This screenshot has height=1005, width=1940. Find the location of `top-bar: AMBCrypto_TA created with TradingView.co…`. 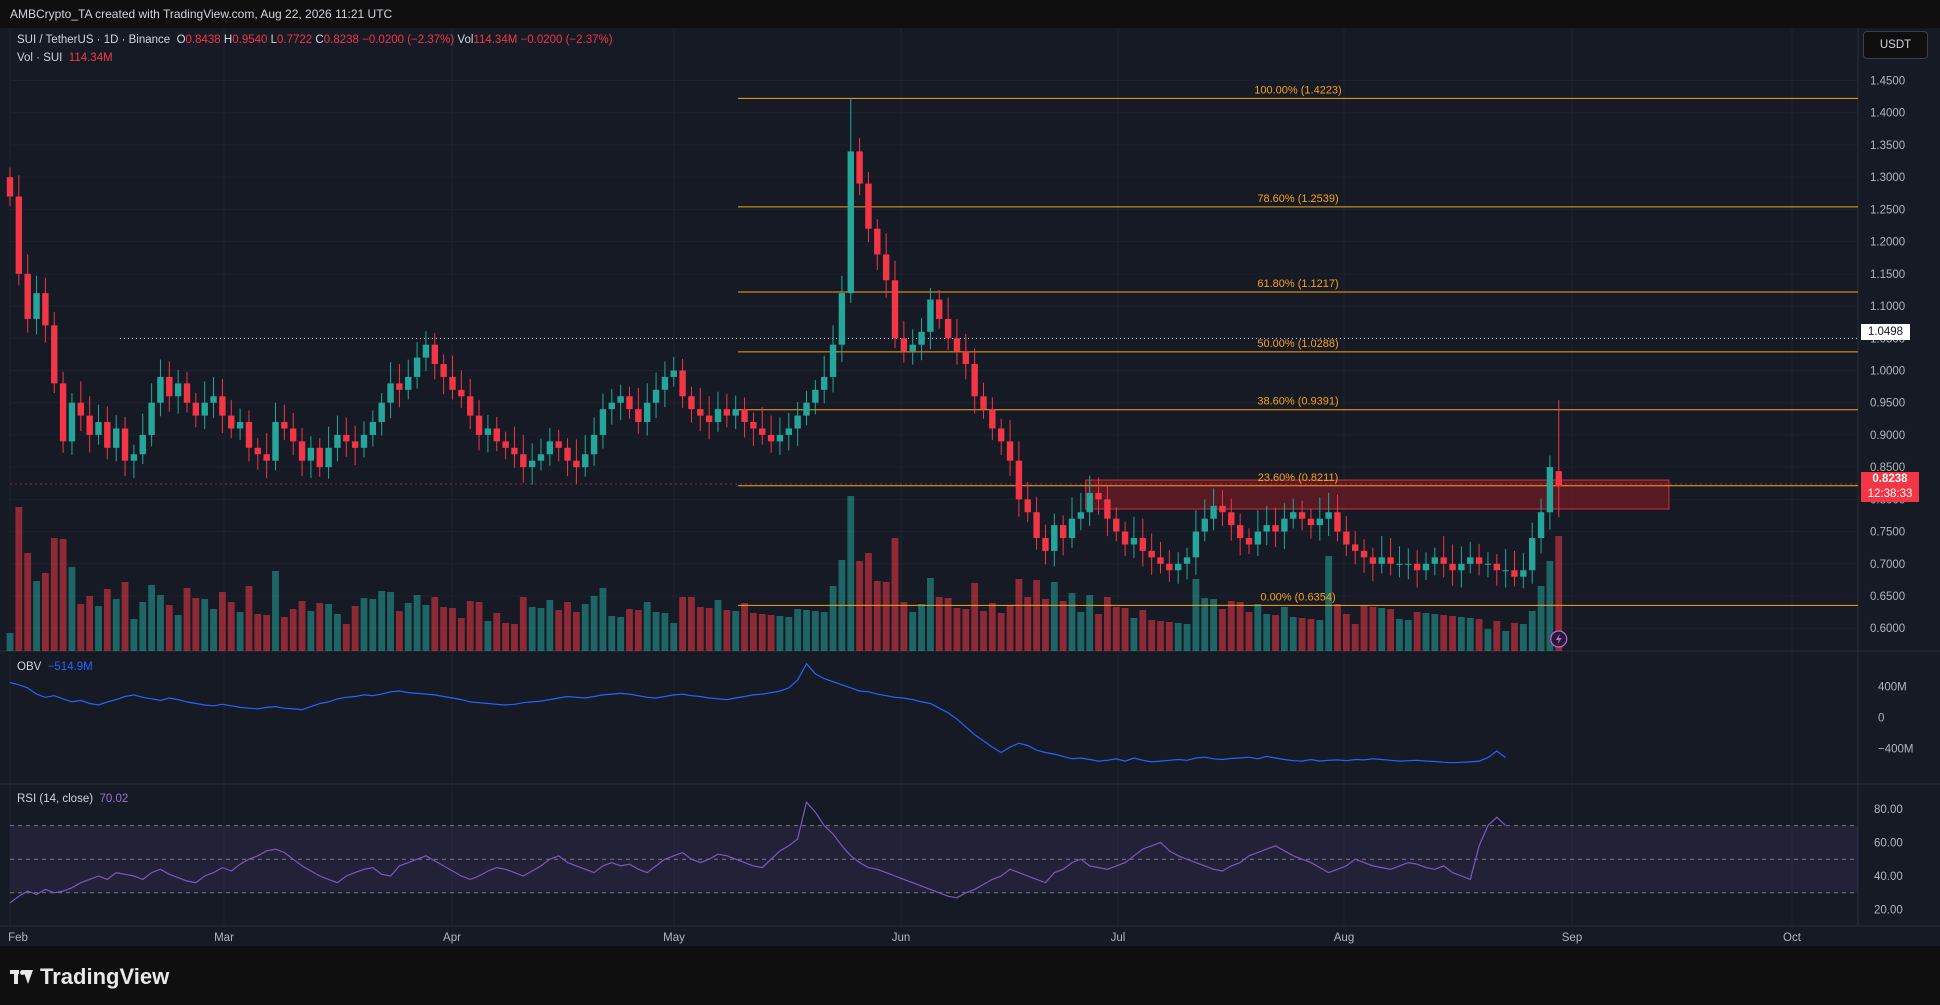

top-bar: AMBCrypto_TA created with TradingView.co… is located at coordinates (970, 14).